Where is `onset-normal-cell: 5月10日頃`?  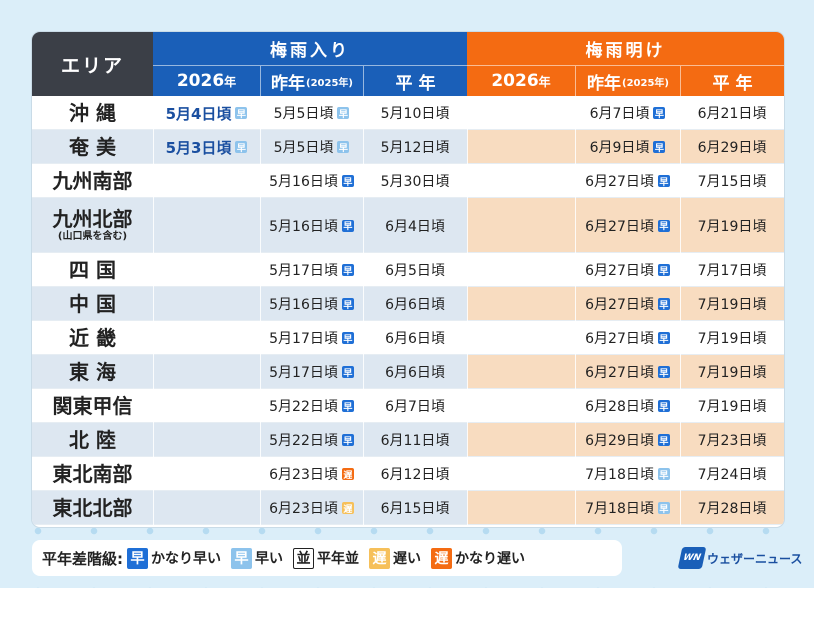 onset-normal-cell: 5月10日頃 is located at coordinates (415, 113).